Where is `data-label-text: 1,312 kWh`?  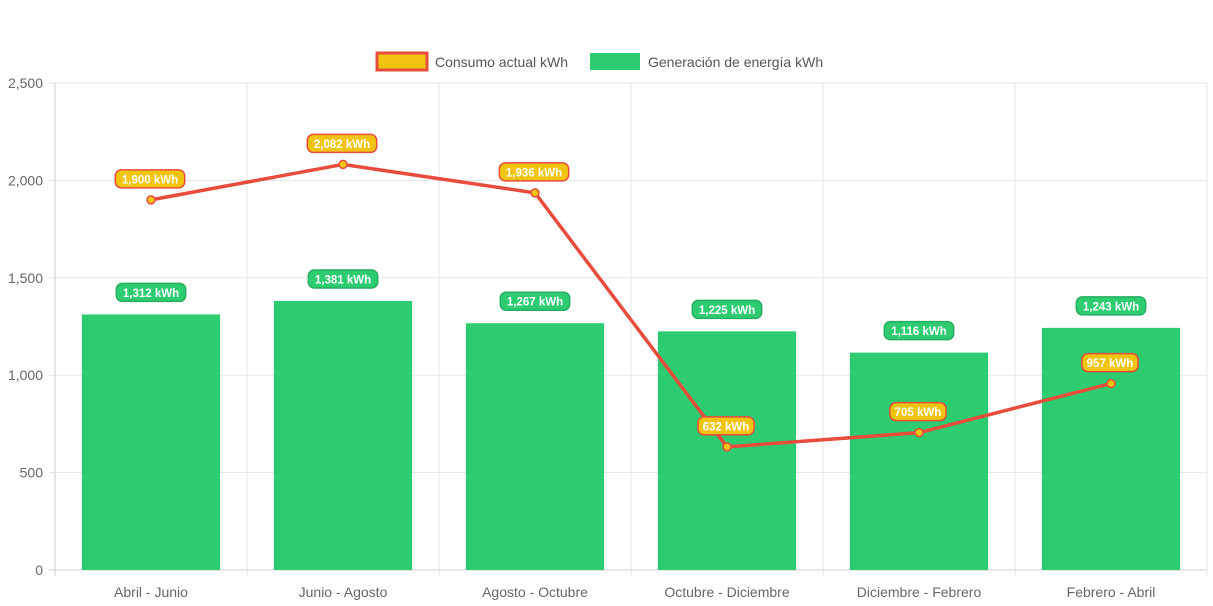
data-label-text: 1,312 kWh is located at coordinates (151, 294).